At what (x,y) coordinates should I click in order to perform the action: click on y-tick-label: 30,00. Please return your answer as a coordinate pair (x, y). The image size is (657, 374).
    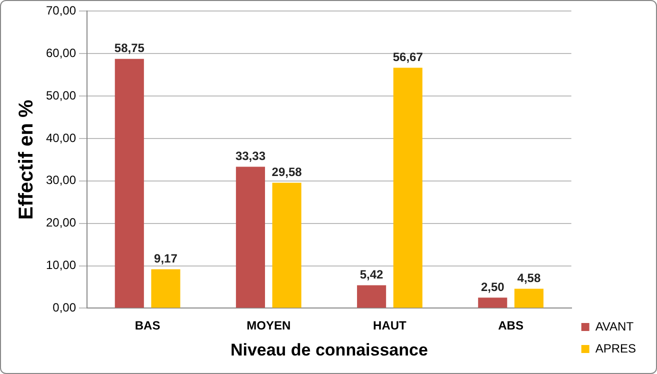
    Looking at the image, I should click on (61, 180).